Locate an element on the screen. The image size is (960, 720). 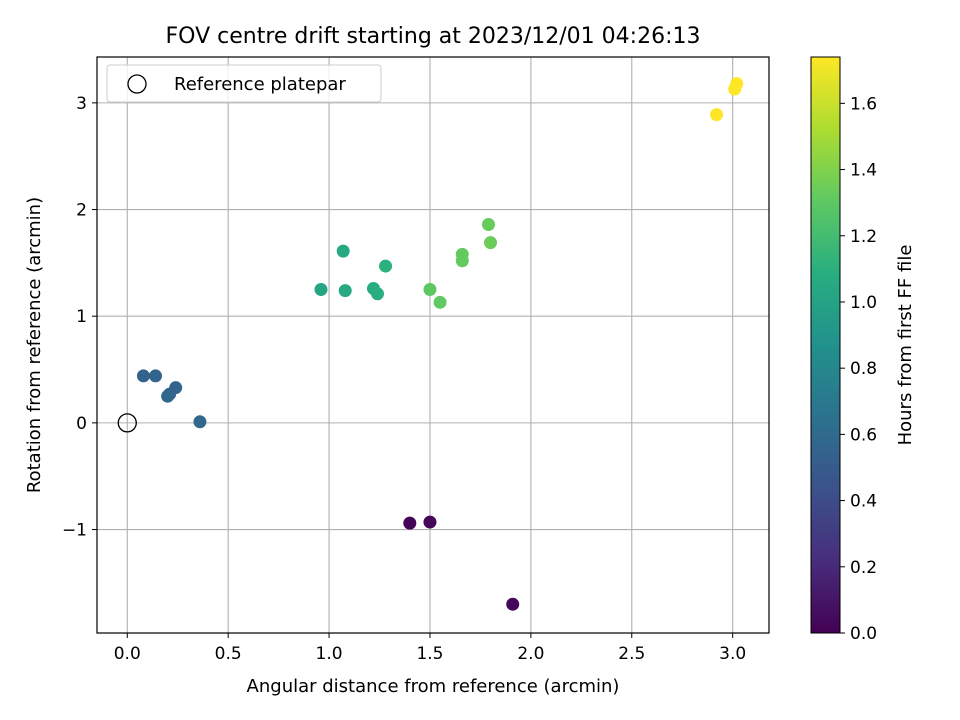
x-tick-label: 3.0 is located at coordinates (732, 654).